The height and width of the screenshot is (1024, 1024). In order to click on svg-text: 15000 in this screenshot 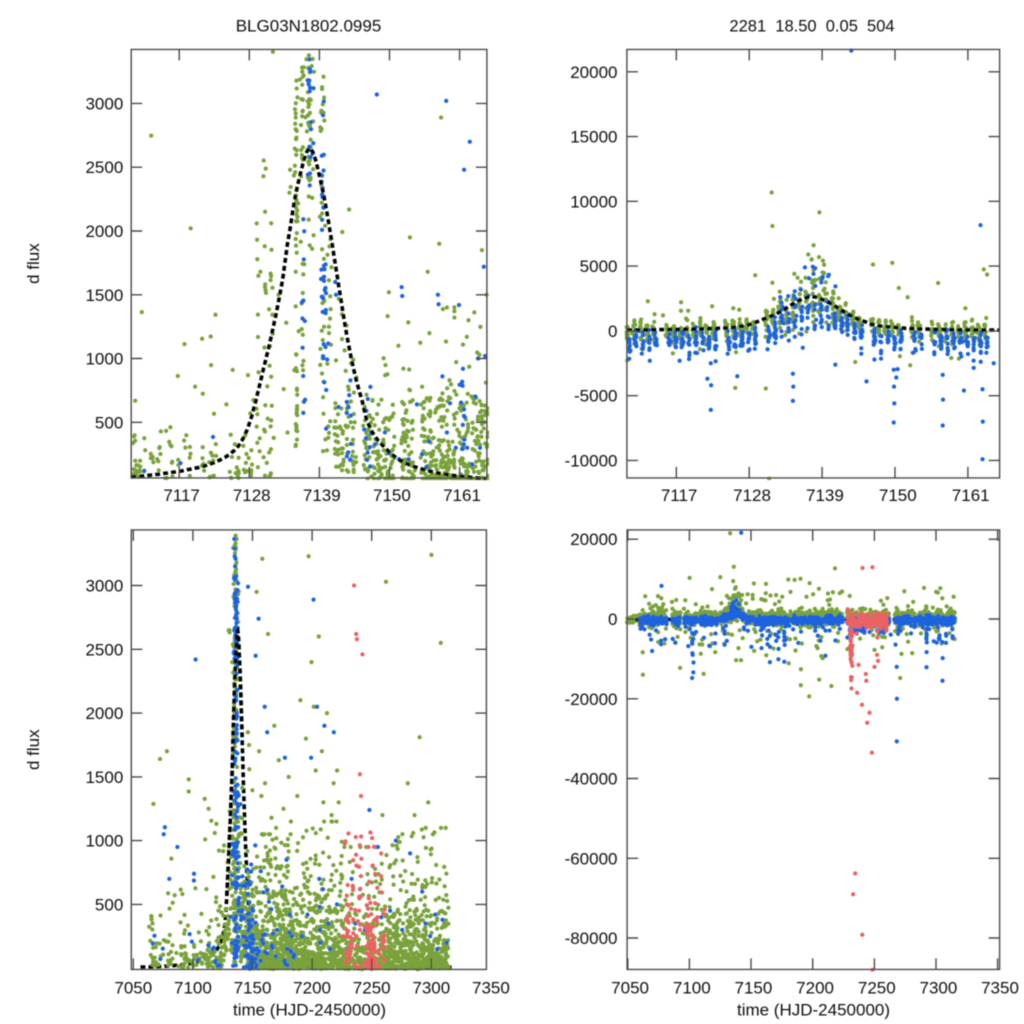, I will do `click(593, 137)`.